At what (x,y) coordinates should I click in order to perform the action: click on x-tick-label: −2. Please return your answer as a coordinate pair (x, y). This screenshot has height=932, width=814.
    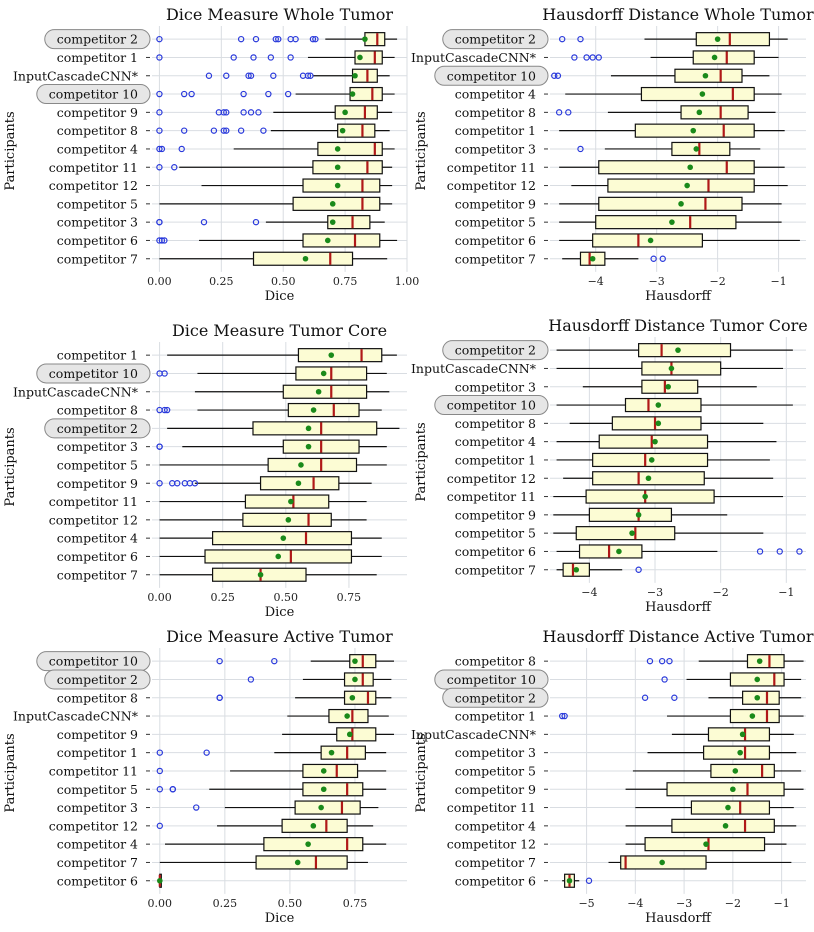
    Looking at the image, I should click on (733, 903).